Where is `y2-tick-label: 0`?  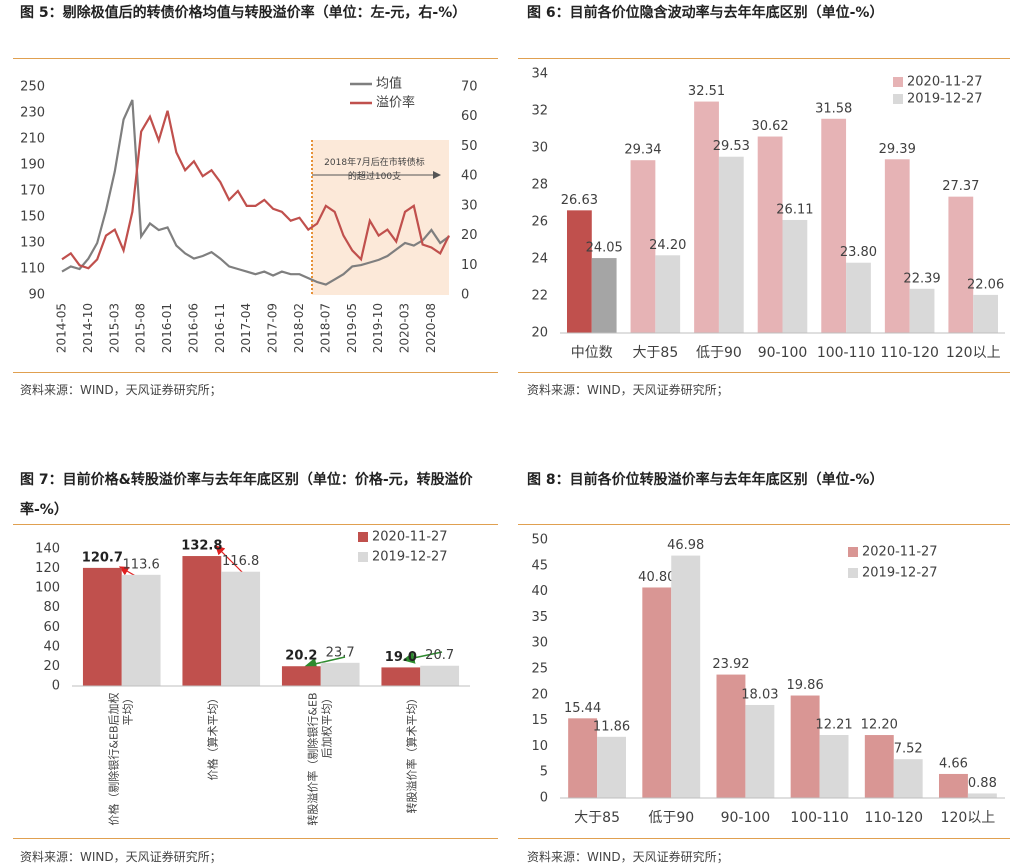 y2-tick-label: 0 is located at coordinates (465, 295).